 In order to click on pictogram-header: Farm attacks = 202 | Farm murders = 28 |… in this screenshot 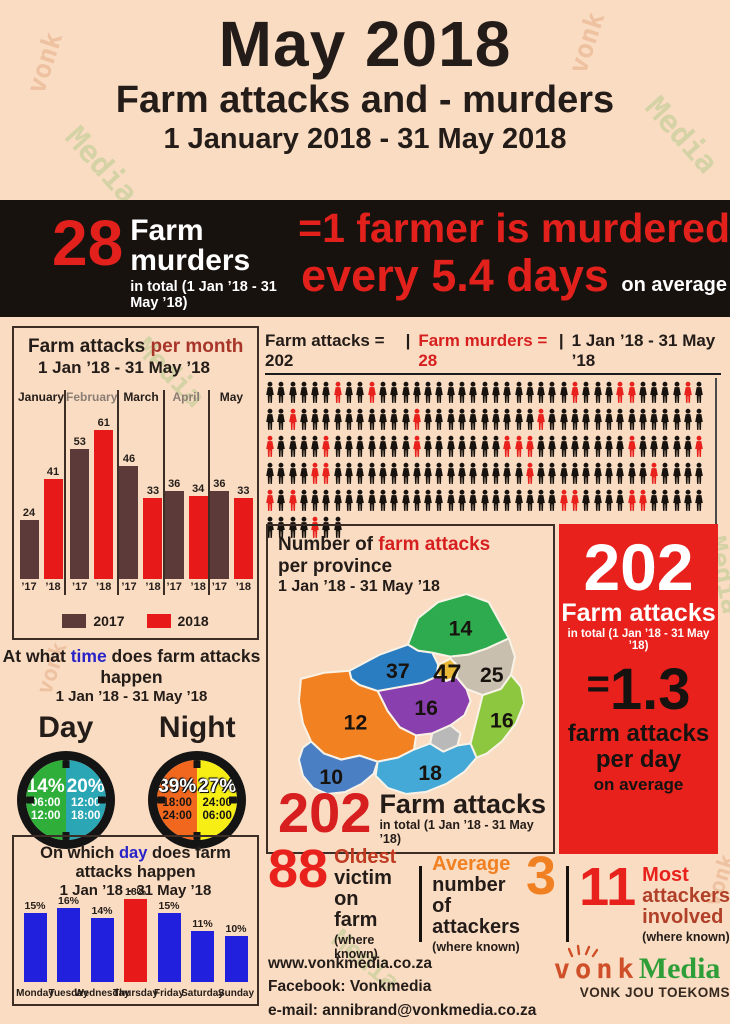, I will do `click(493, 353)`.